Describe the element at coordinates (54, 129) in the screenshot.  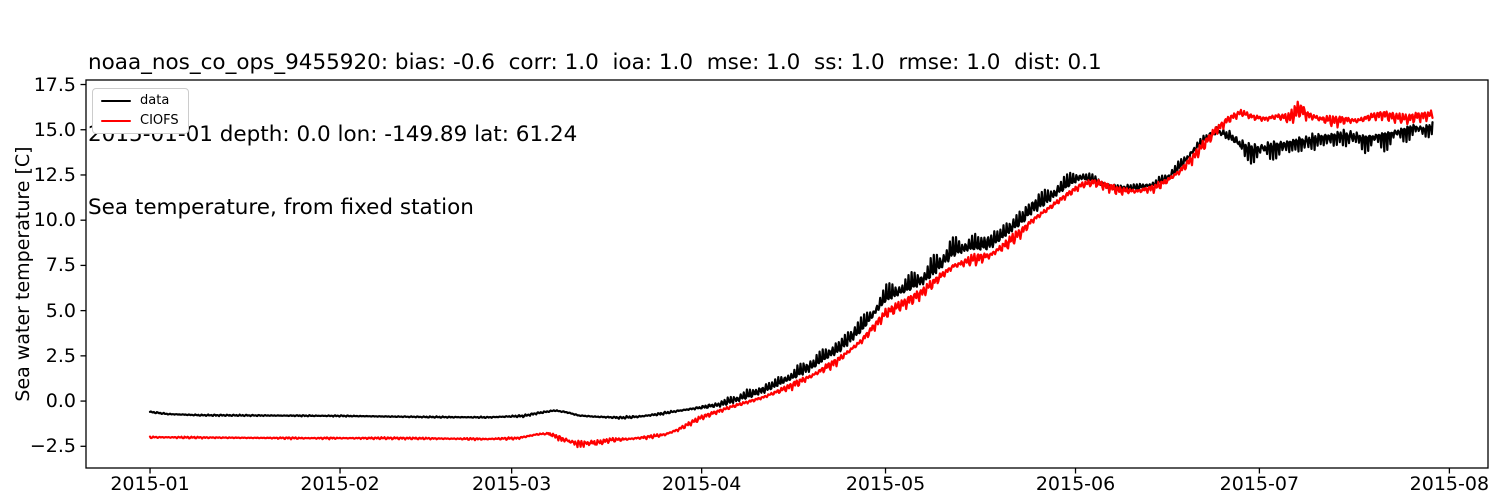
I see `y-tick-label: 15.0` at that location.